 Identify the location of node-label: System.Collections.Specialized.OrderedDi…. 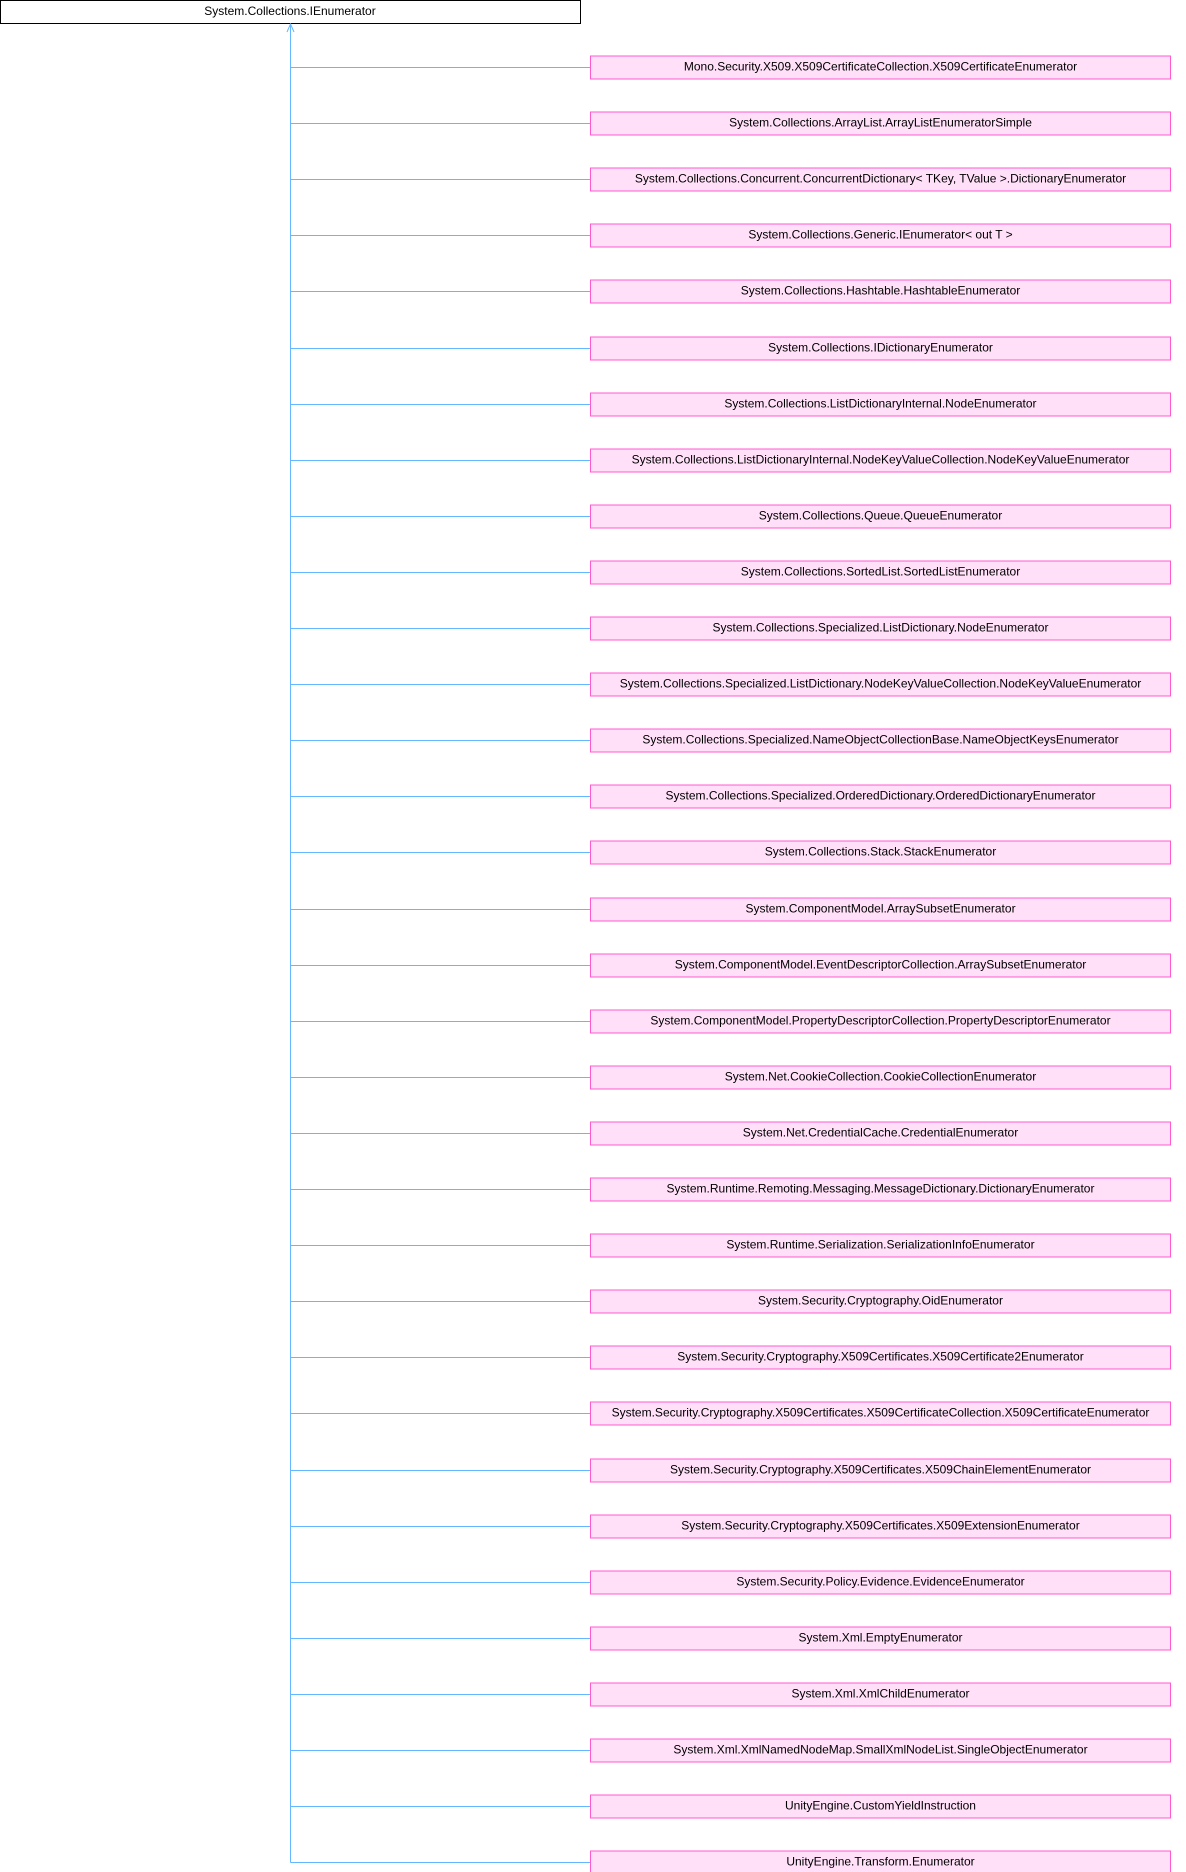
(881, 796).